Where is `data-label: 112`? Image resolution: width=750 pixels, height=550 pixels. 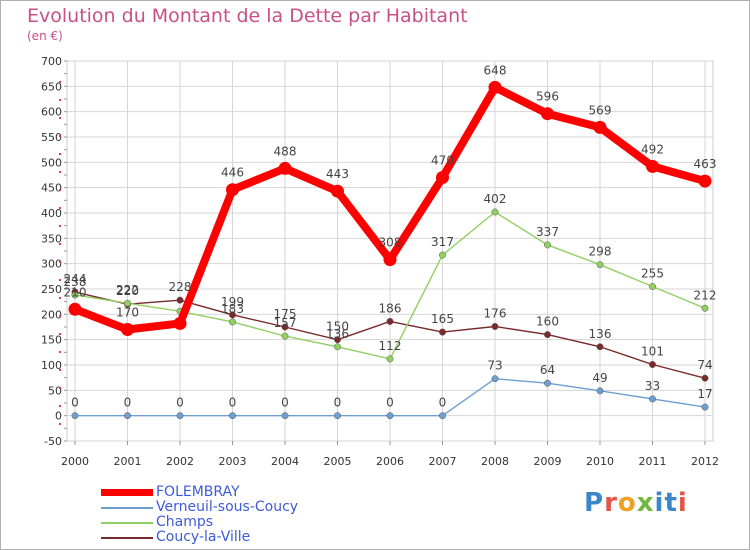
data-label: 112 is located at coordinates (390, 346).